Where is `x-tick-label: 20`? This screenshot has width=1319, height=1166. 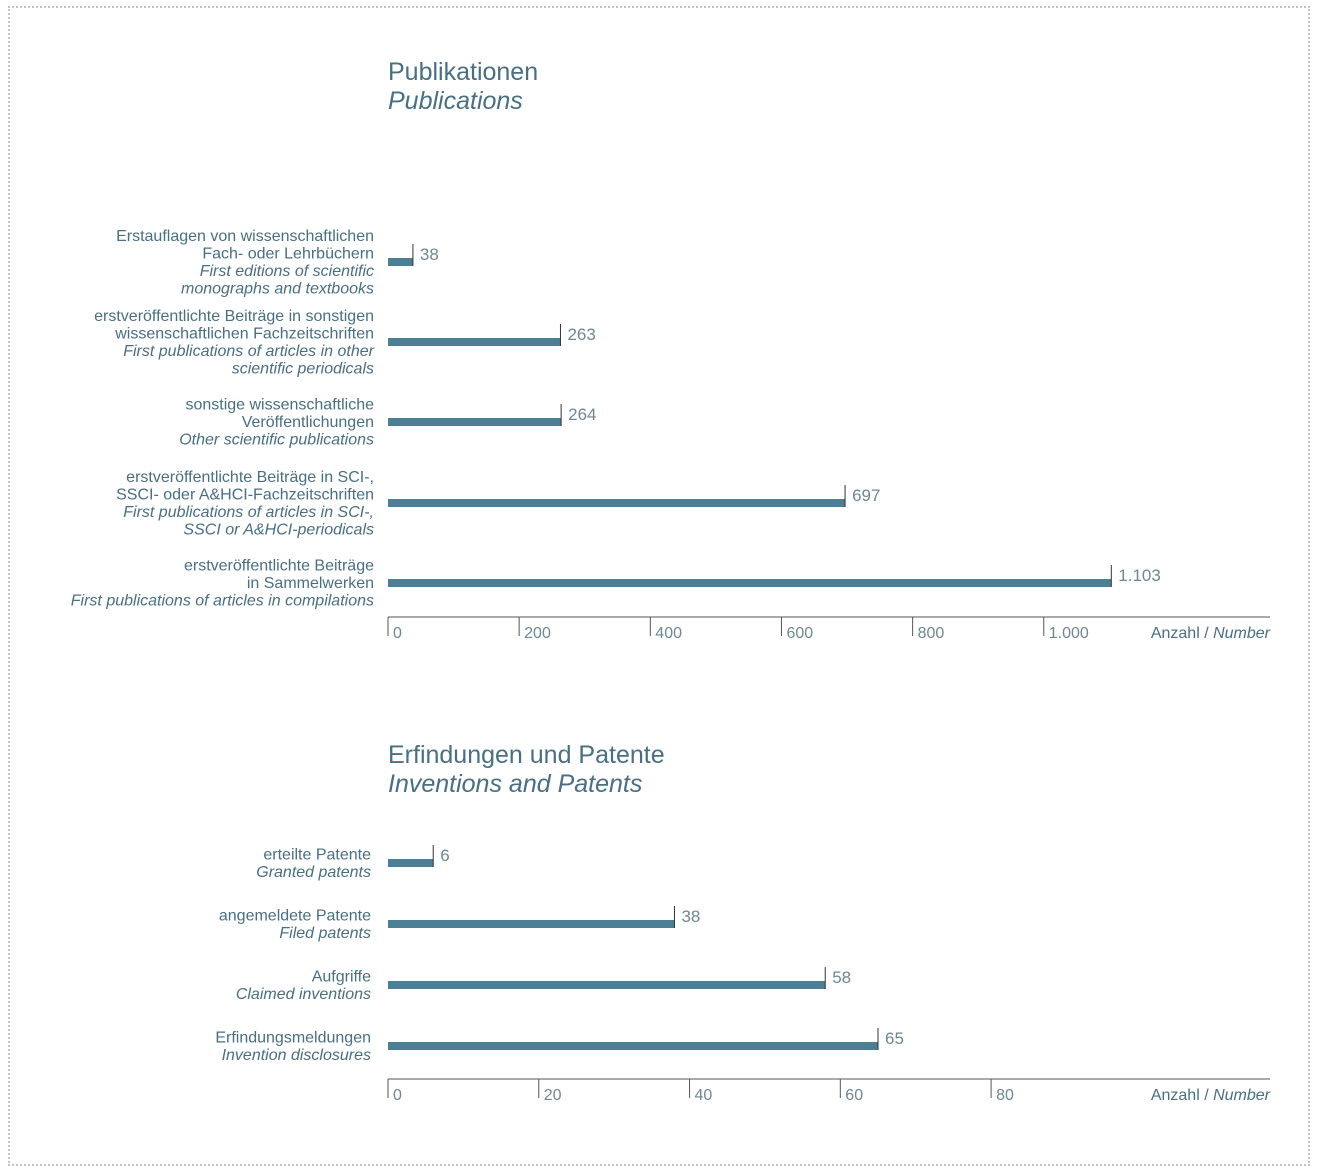
x-tick-label: 20 is located at coordinates (553, 1095).